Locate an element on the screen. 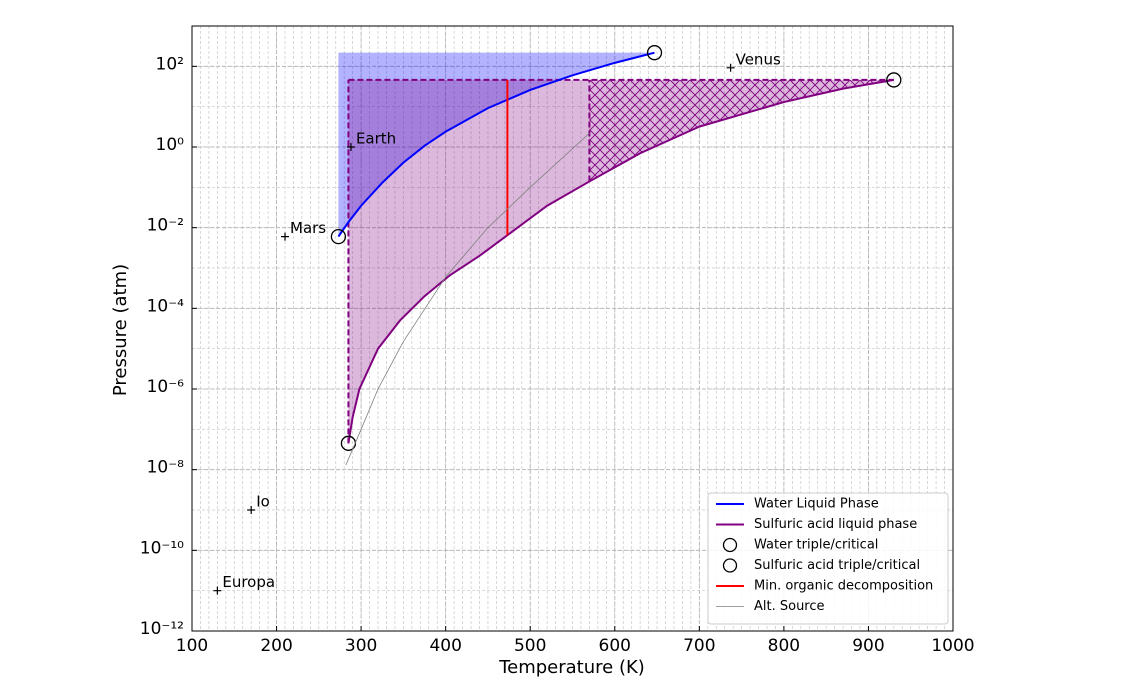 This screenshot has width=1130, height=695. legend-label: Water Liquid Phase is located at coordinates (816, 504).